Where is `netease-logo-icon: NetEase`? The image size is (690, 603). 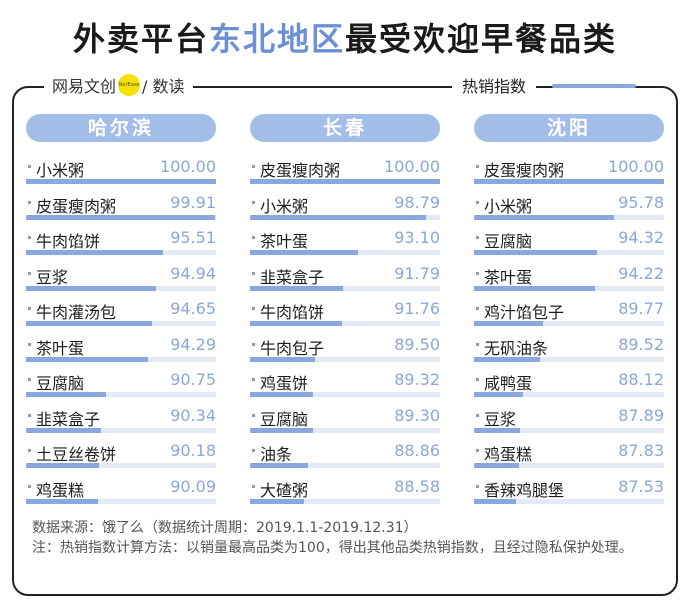
netease-logo-icon: NetEase is located at coordinates (129, 85).